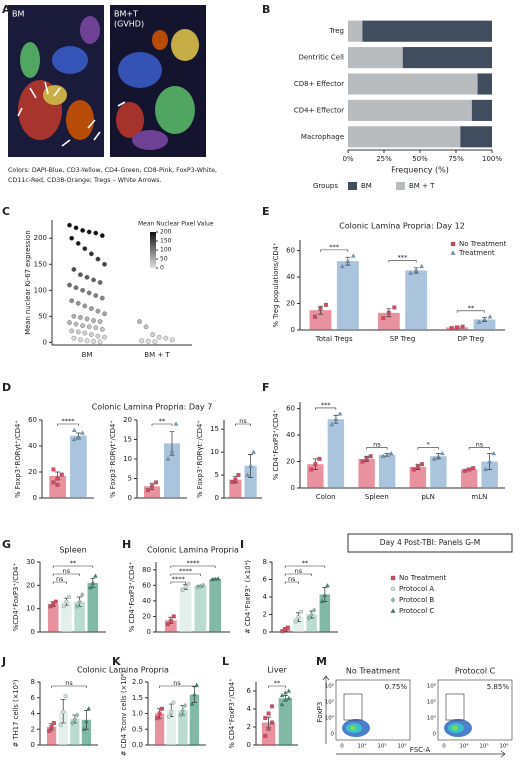  What do you see at coordinates (402, 746) in the screenshot?
I see `x-tick-label: 10⁶` at bounding box center [402, 746].